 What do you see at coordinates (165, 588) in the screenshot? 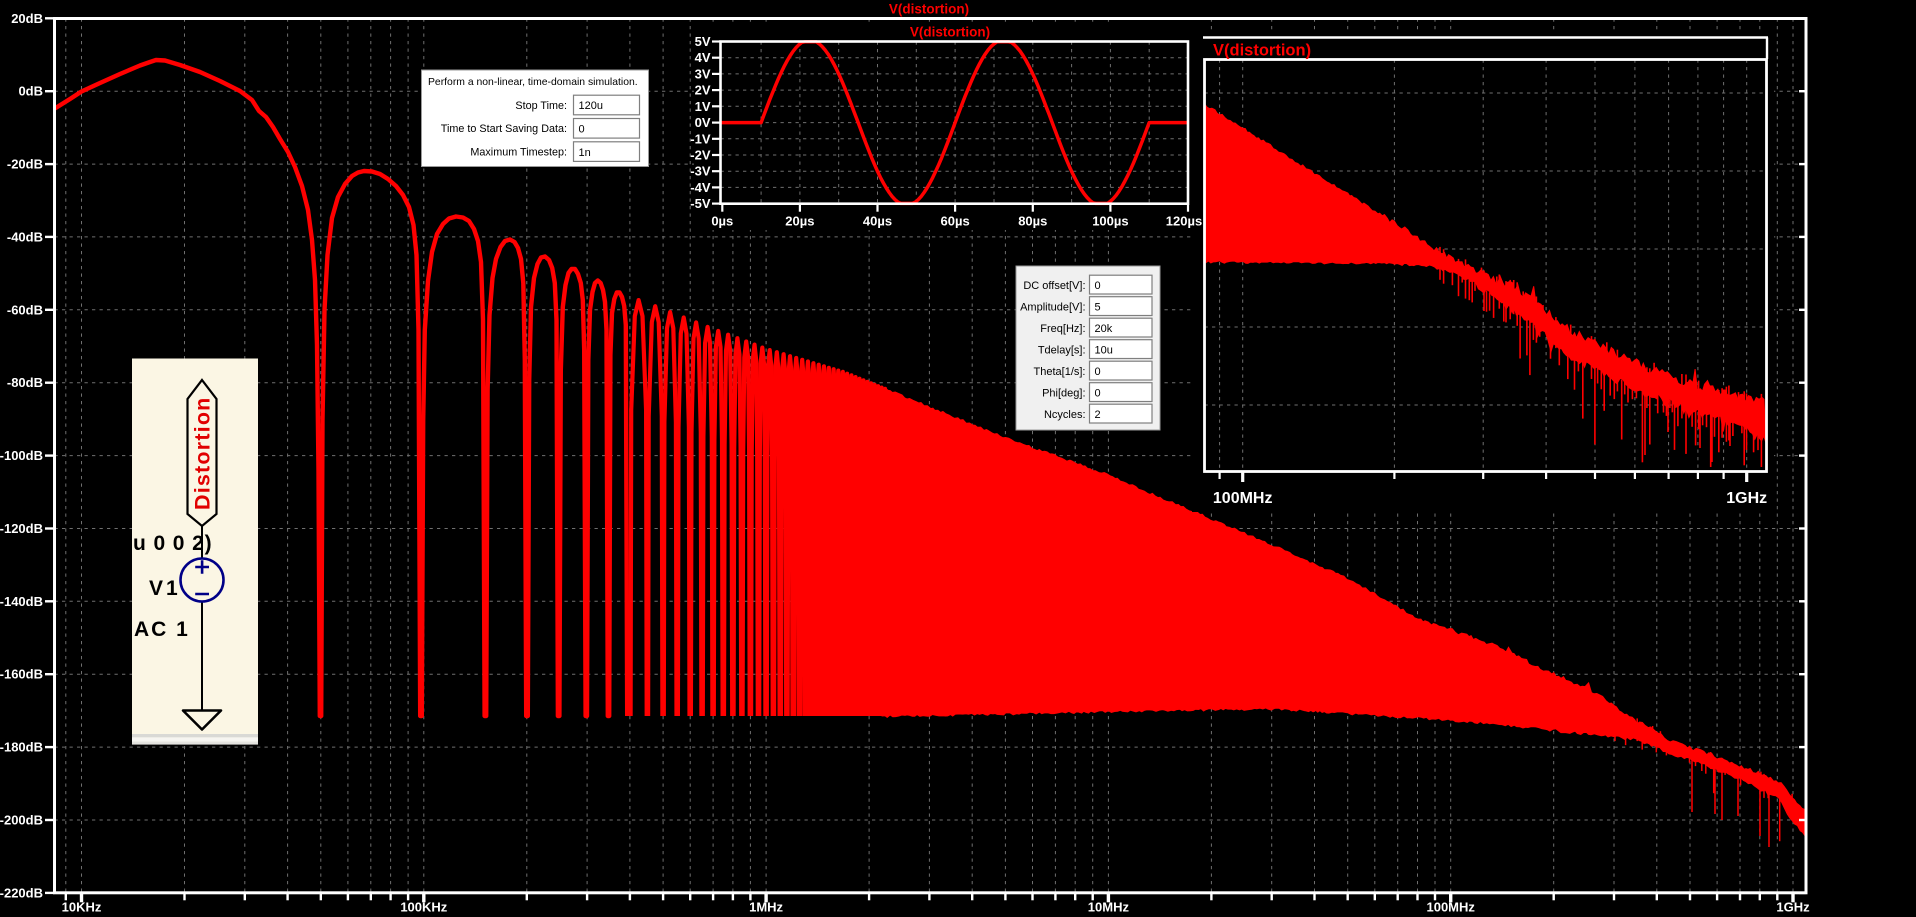
I see `svg-text: V1` at bounding box center [165, 588].